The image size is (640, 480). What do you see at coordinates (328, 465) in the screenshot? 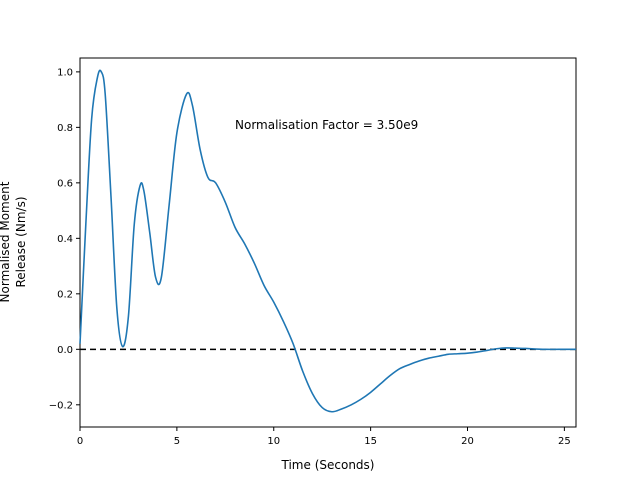
I see `x-axis-label: Time (Seconds)` at bounding box center [328, 465].